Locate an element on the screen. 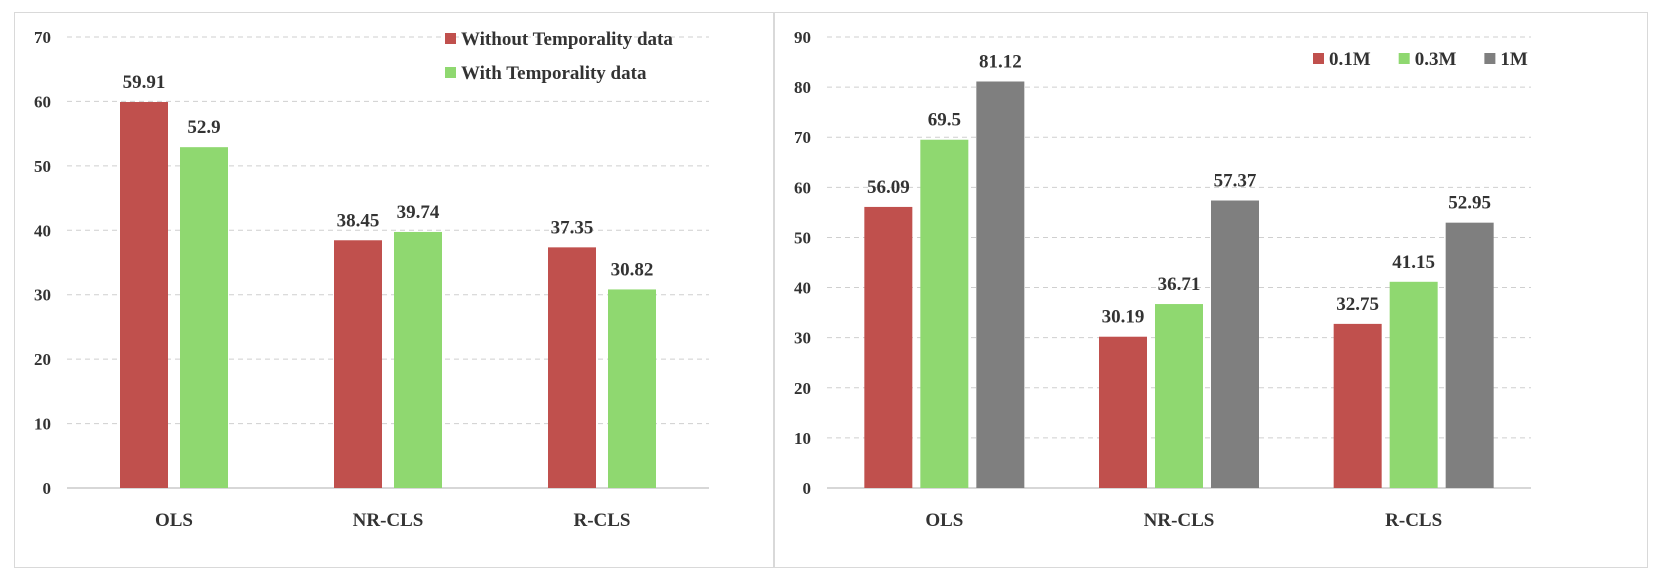 The image size is (1661, 582). right-bar-ols-0-3m is located at coordinates (944, 313).